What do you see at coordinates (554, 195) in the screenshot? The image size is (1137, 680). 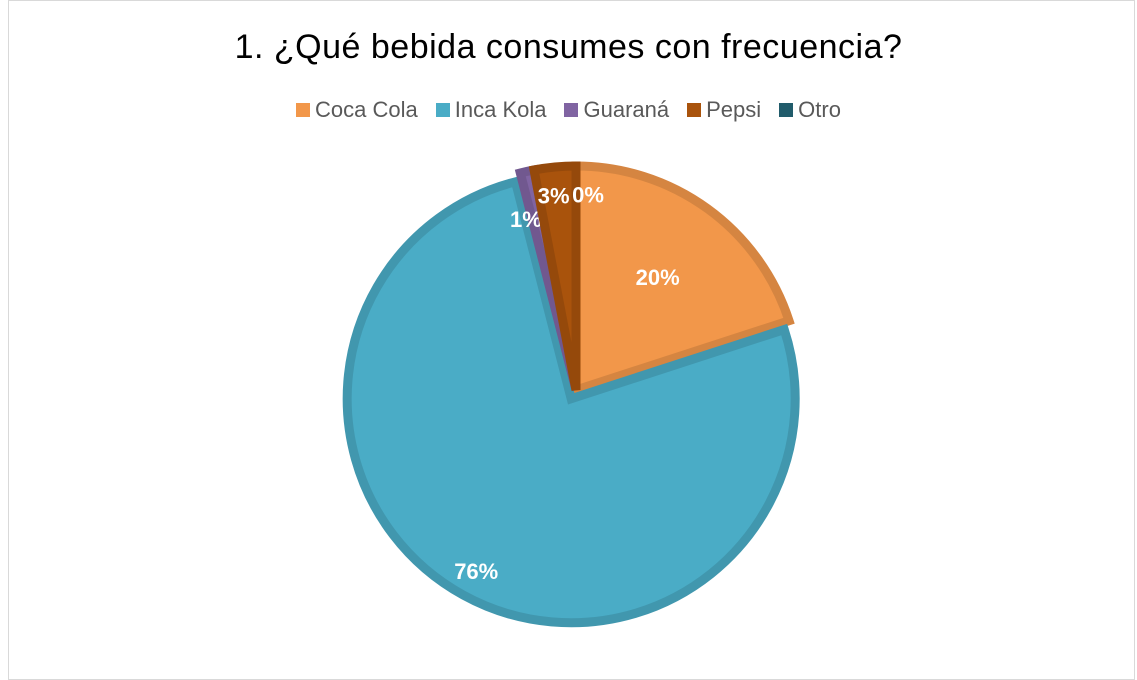 I see `data-label-pepsi: 3%` at bounding box center [554, 195].